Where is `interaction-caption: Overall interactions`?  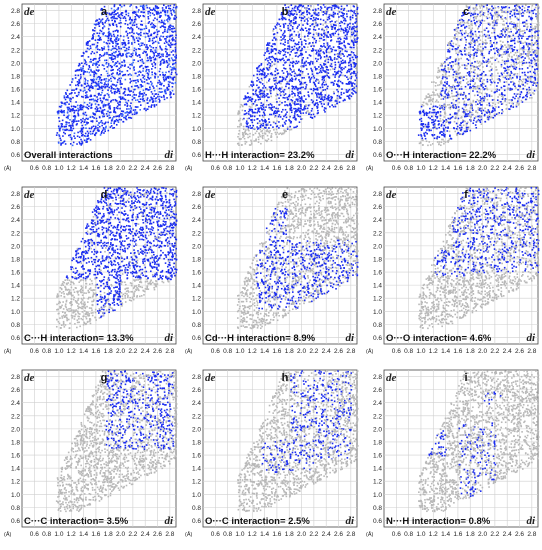
interaction-caption: Overall interactions is located at coordinates (68, 155).